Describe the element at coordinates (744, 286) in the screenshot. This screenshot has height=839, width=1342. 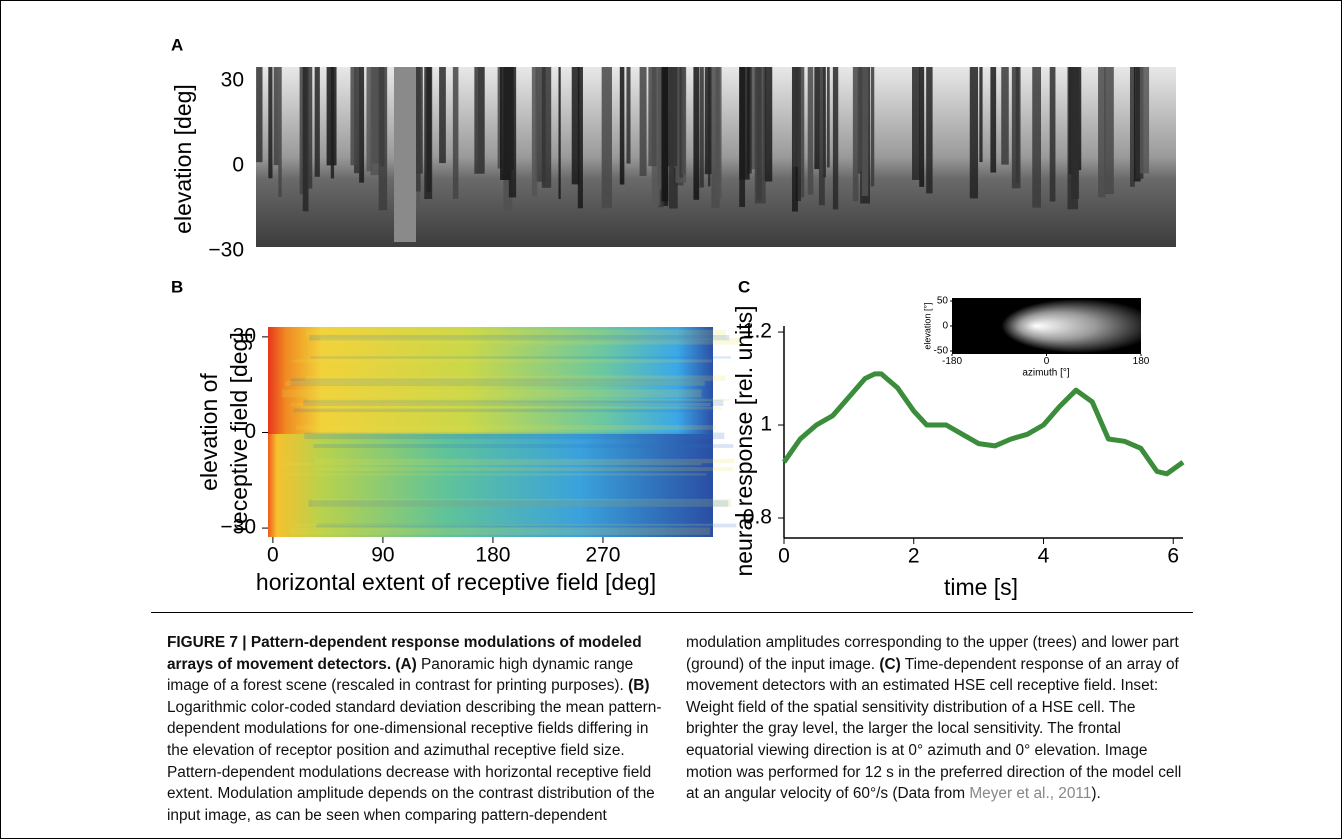
I see `panel-label: C` at that location.